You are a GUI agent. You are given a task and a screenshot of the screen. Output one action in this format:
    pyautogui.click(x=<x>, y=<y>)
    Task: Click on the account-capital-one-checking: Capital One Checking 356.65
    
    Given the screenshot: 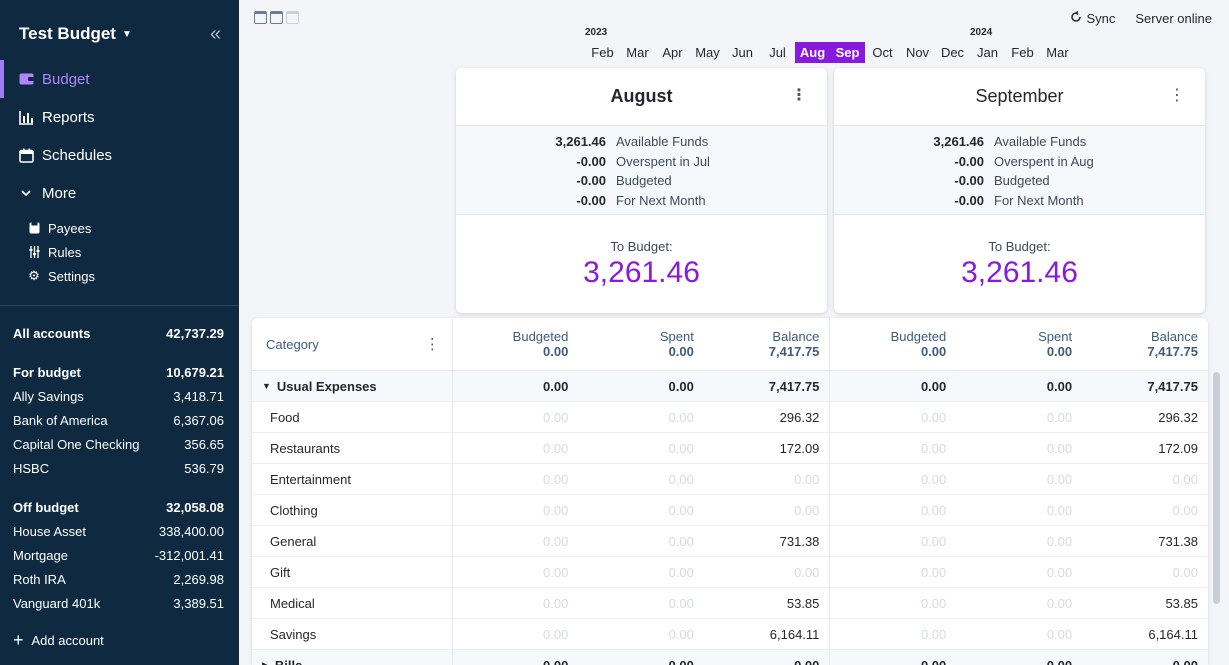 What is the action you would take?
    pyautogui.click(x=118, y=444)
    